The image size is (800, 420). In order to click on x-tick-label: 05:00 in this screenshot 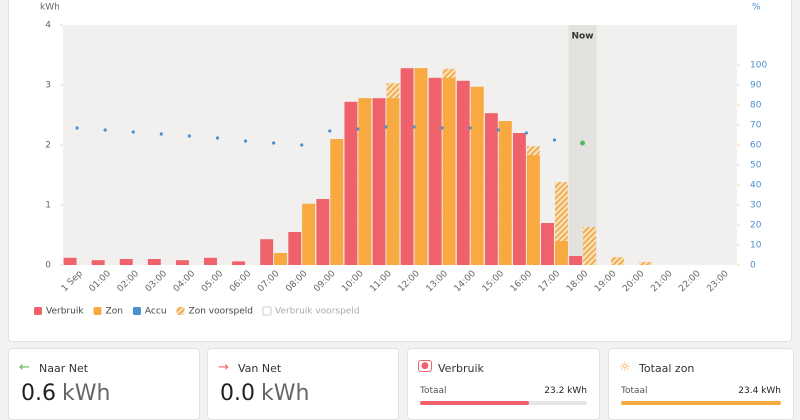, I will do `click(213, 282)`.